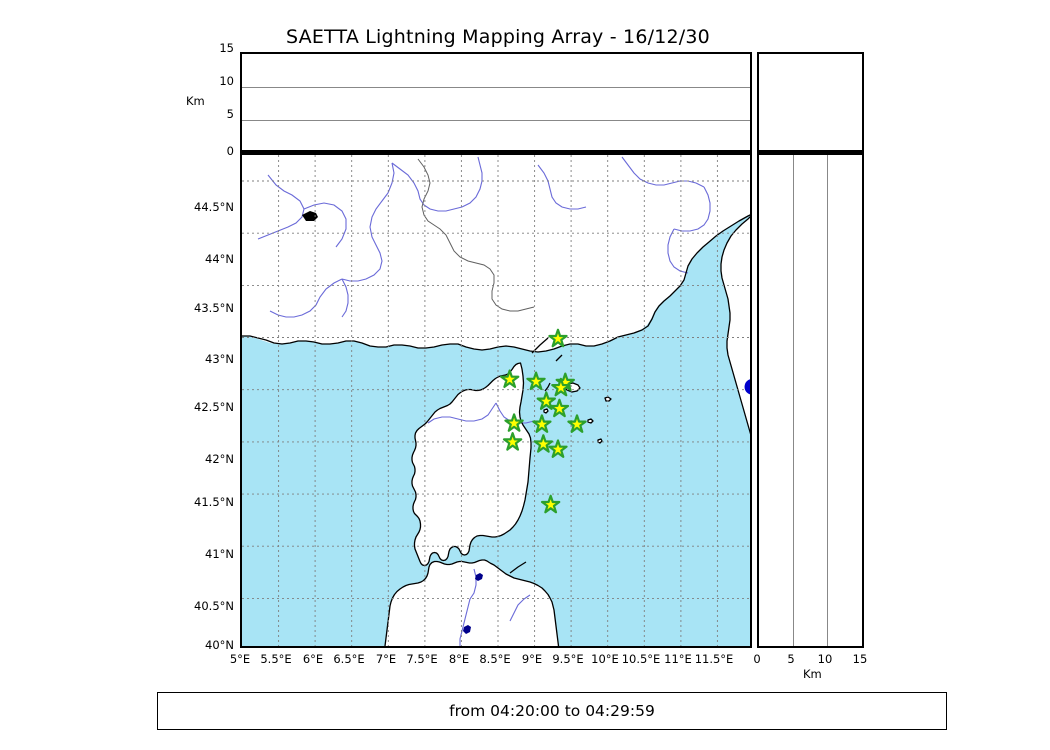 This screenshot has height=750, width=1050. What do you see at coordinates (313, 659) in the screenshot?
I see `map-xtick-6: 6°E` at bounding box center [313, 659].